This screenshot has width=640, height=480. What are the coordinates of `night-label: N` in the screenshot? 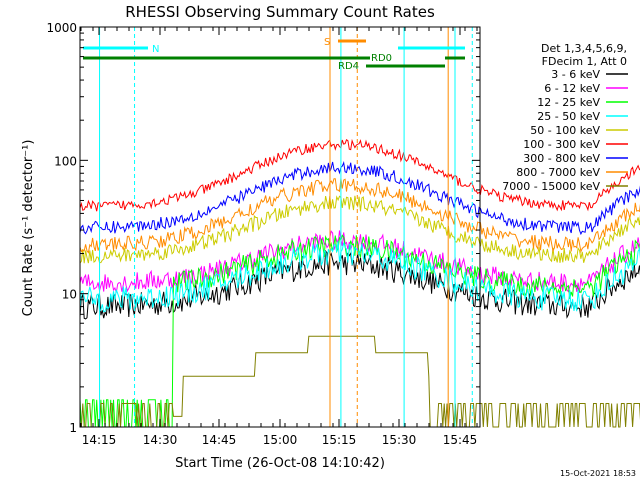 It's located at (155, 49).